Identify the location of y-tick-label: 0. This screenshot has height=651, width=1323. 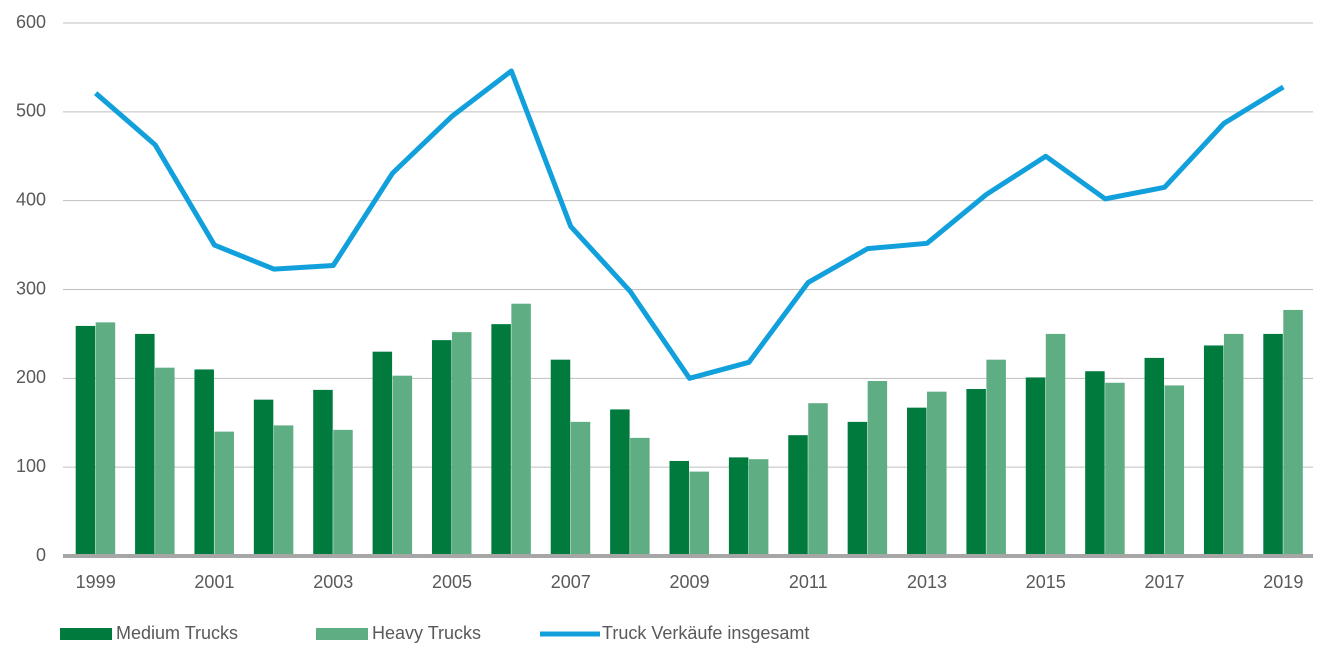
(41, 555).